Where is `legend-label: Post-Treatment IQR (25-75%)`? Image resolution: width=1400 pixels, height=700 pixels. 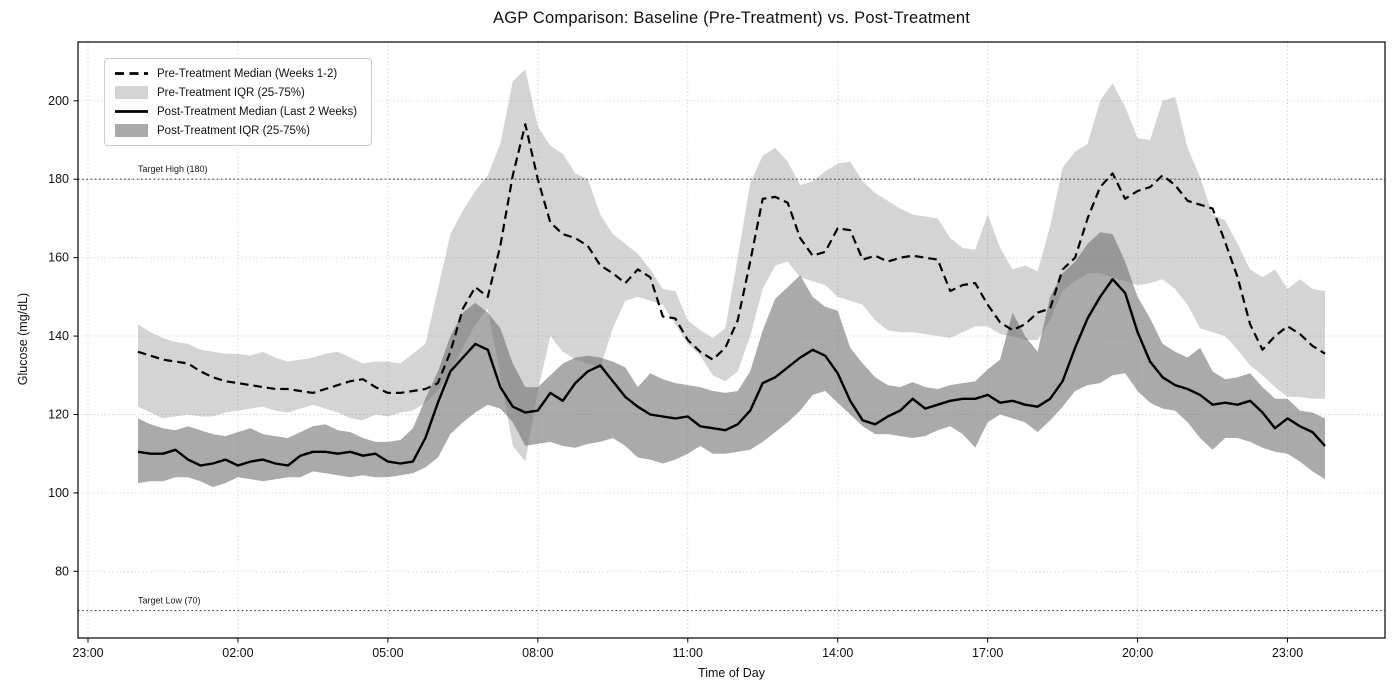
legend-label: Post-Treatment IQR (25-75%) is located at coordinates (233, 130).